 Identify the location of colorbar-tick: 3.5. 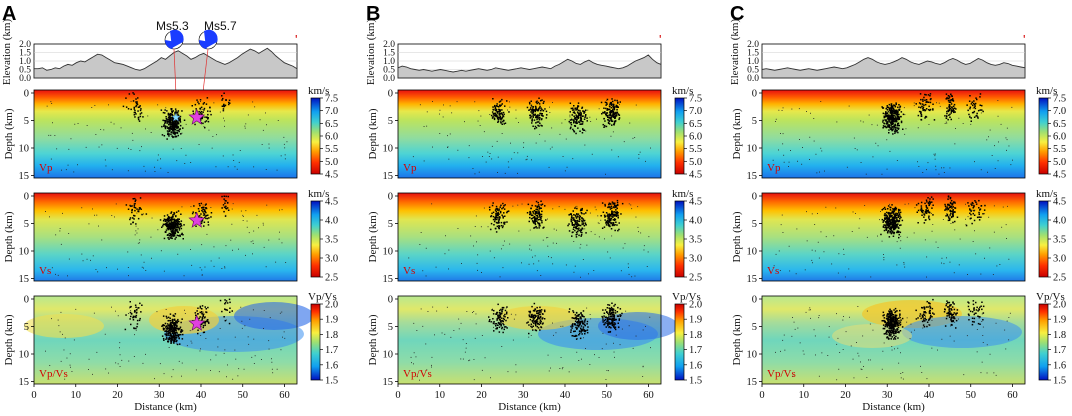
(1059, 240).